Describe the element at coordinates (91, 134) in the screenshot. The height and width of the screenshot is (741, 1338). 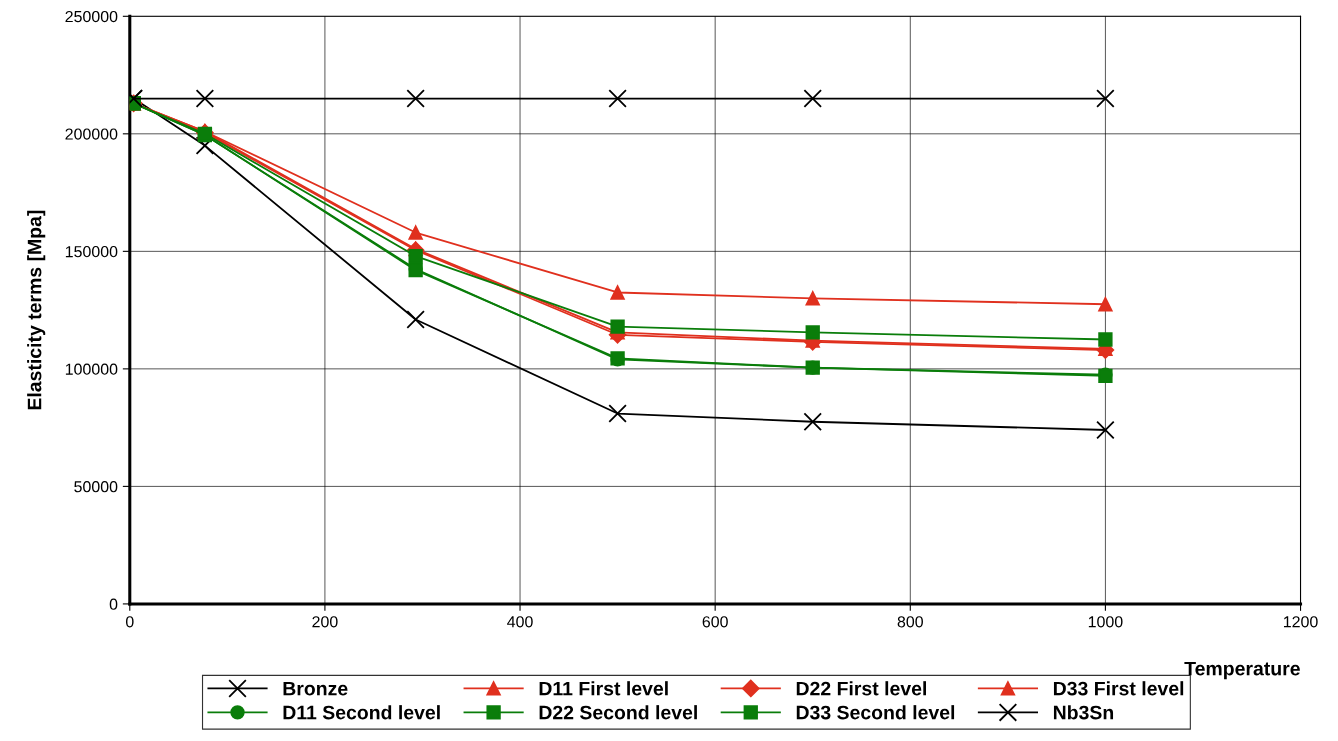
I see `y-tick-label: 200000` at that location.